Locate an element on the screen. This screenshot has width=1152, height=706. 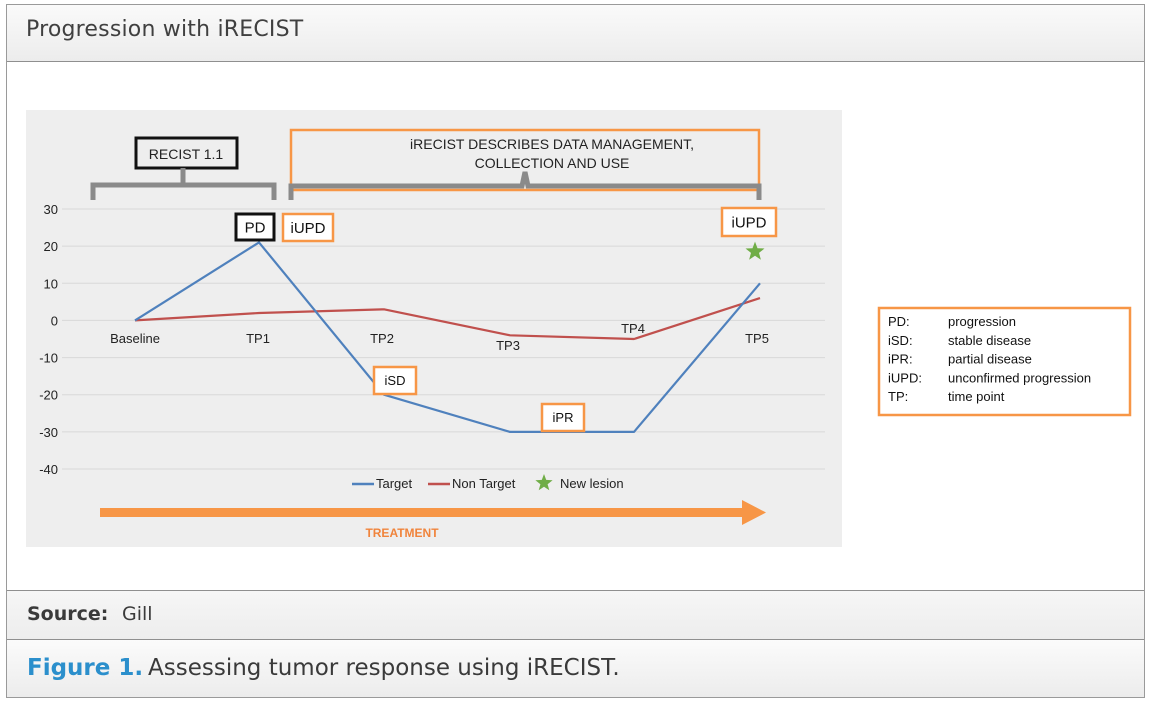
x-tick-labels: Baseline TP1 TP2 TP3 TP4 TP5 is located at coordinates (439, 337).